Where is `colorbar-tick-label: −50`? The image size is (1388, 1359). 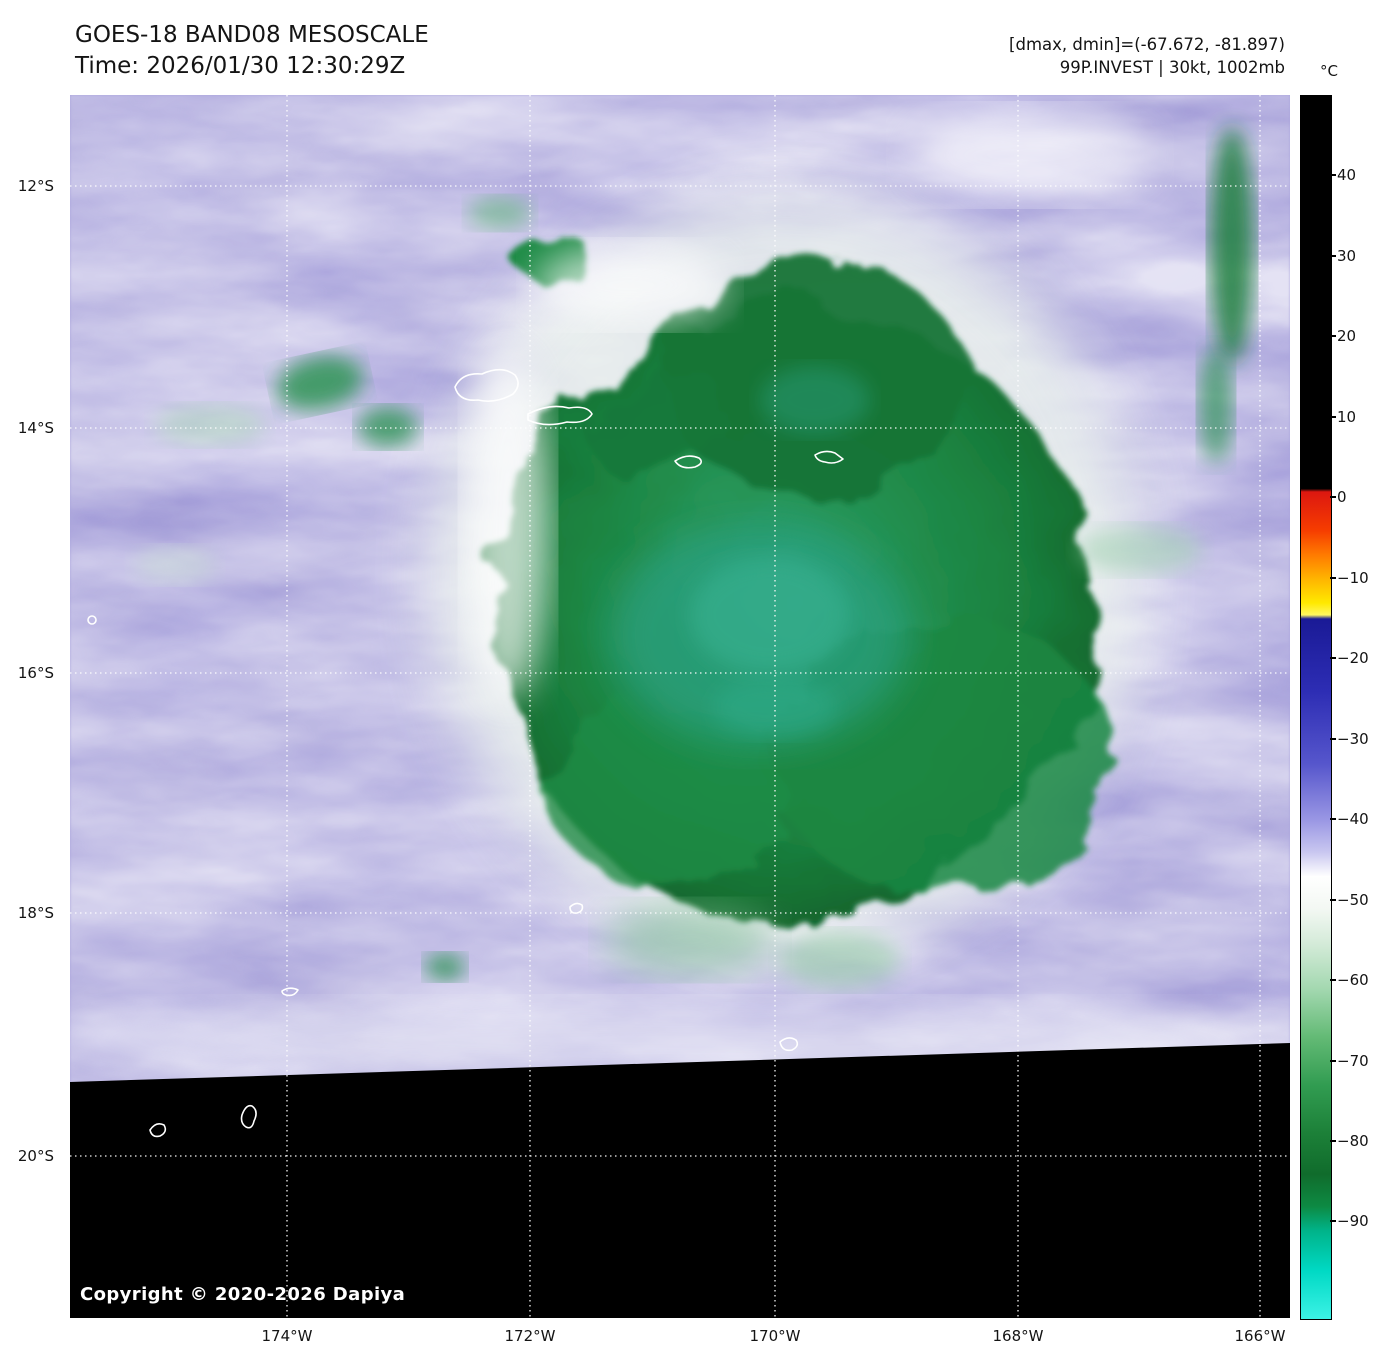
colorbar-tick-label: −50 is located at coordinates (1353, 899).